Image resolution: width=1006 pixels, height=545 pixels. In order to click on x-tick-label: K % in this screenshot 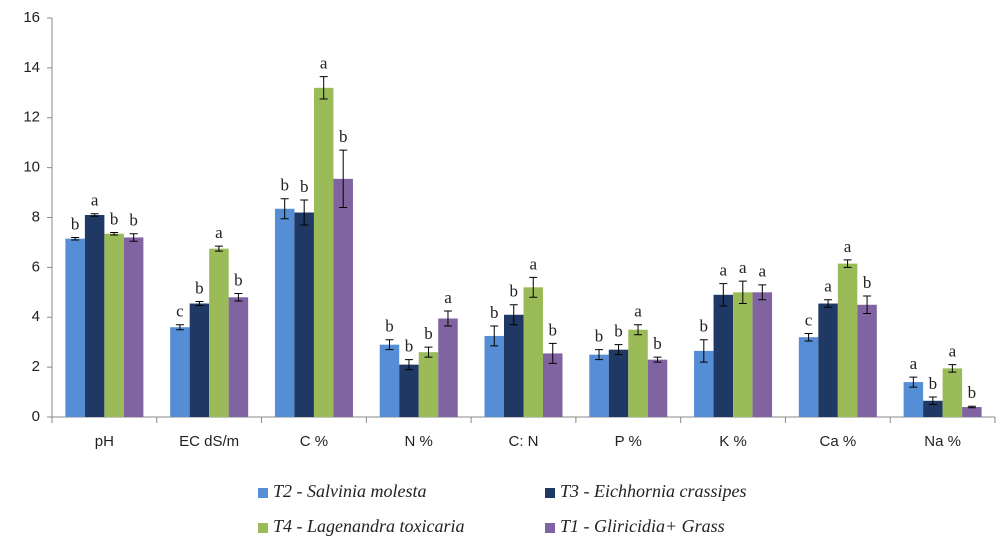, I will do `click(733, 441)`.